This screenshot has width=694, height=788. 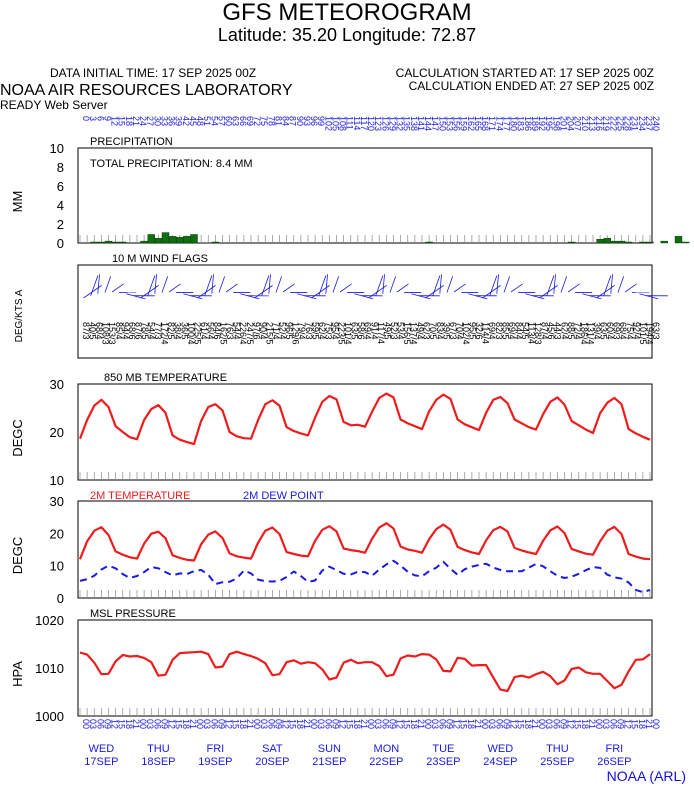 I want to click on hour-label-top: 237, so click(x=649, y=123).